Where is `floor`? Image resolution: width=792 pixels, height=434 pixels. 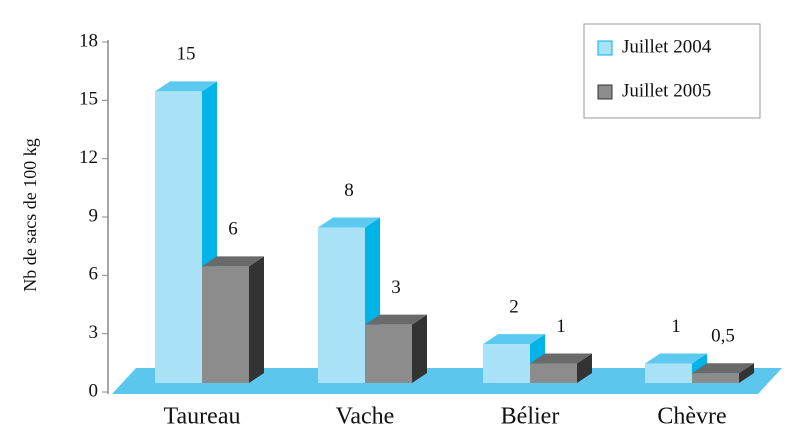
floor is located at coordinates (447, 381).